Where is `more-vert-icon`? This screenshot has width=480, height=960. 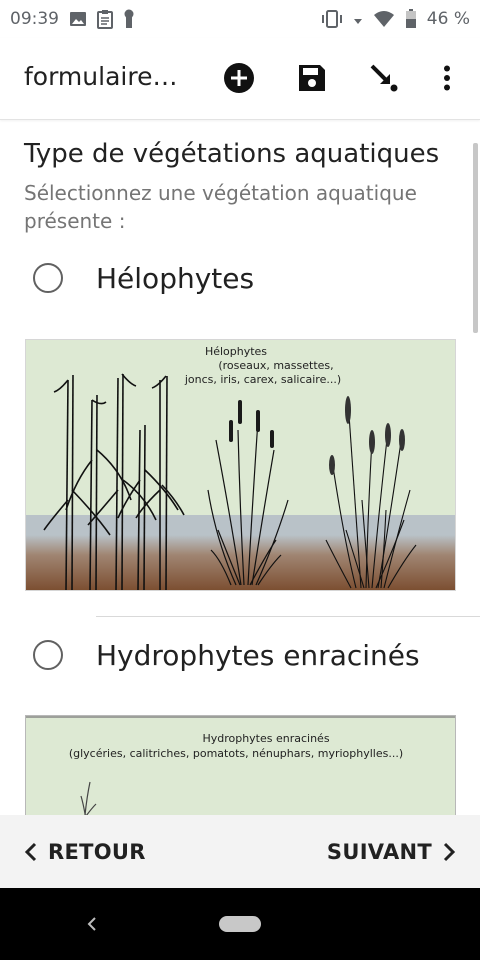 more-vert-icon is located at coordinates (447, 78).